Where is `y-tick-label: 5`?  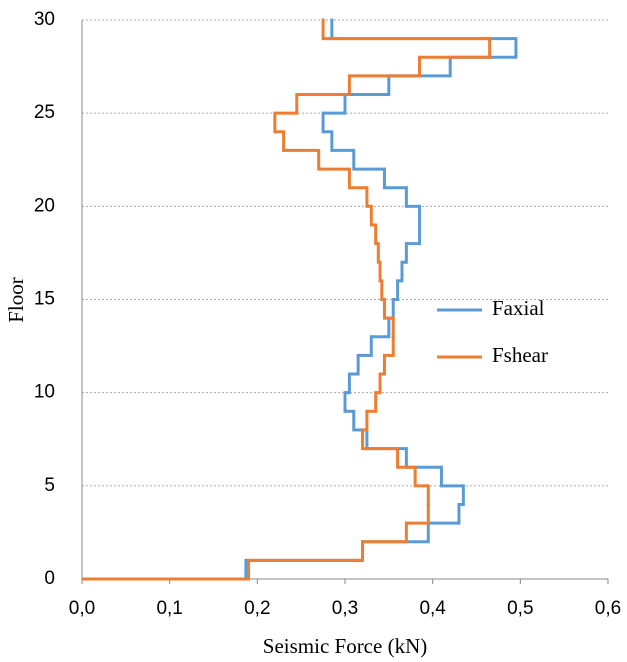 y-tick-label: 5 is located at coordinates (49, 485).